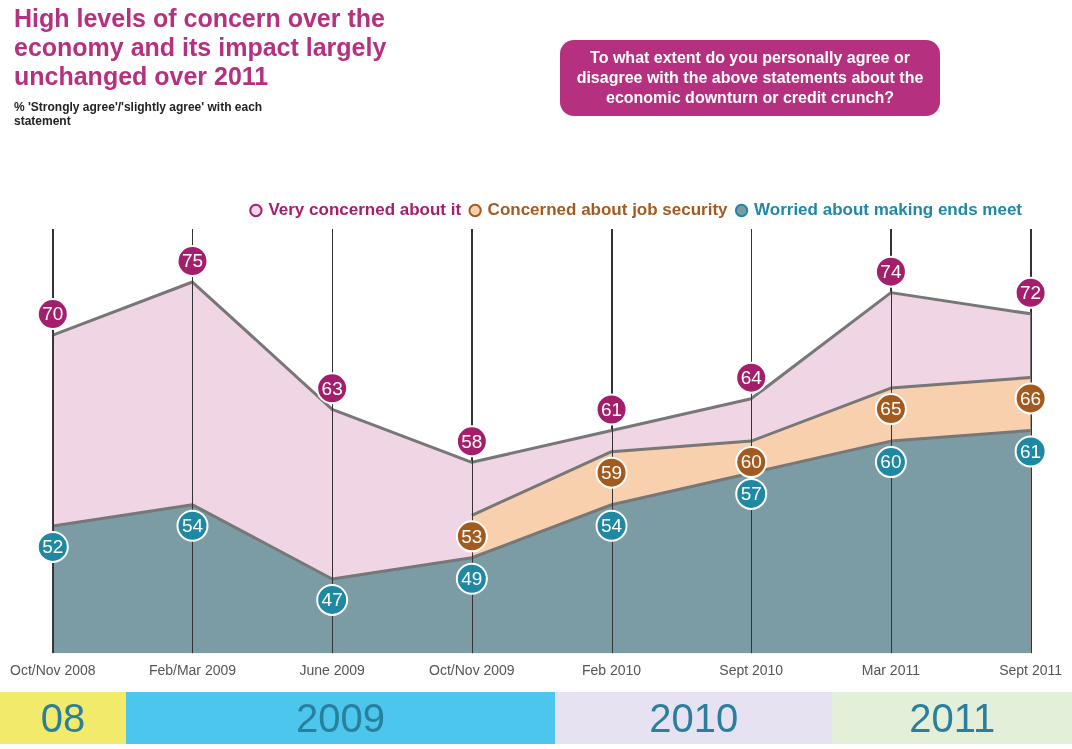 The width and height of the screenshot is (1072, 749). Describe the element at coordinates (751, 377) in the screenshot. I see `data-label: 64` at that location.